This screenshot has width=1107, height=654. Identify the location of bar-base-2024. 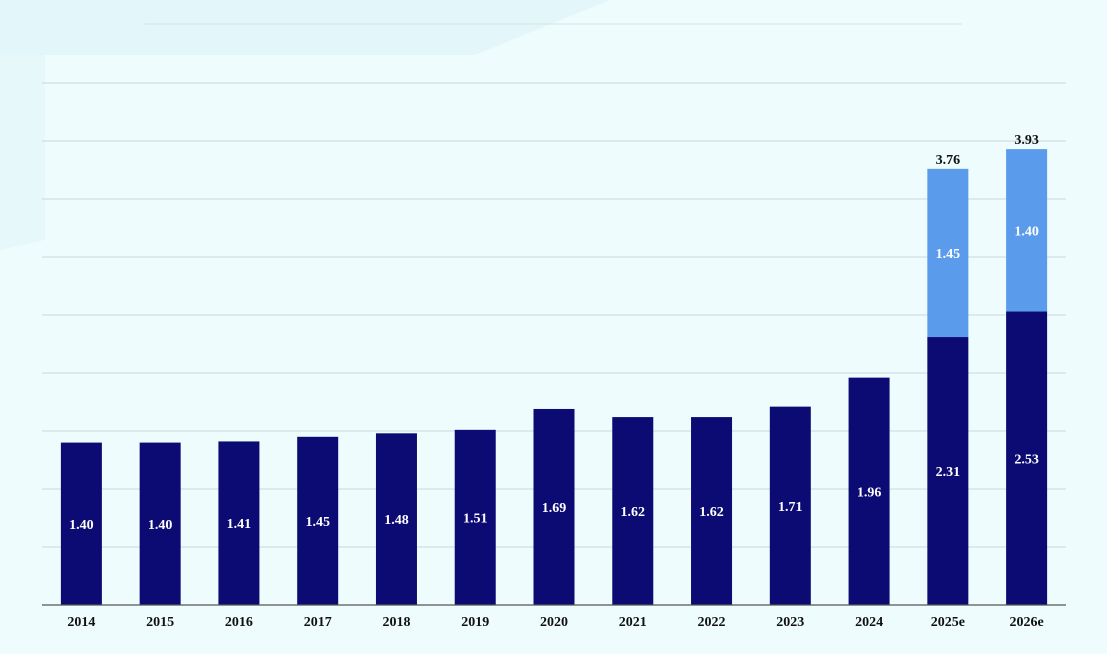
(869, 491).